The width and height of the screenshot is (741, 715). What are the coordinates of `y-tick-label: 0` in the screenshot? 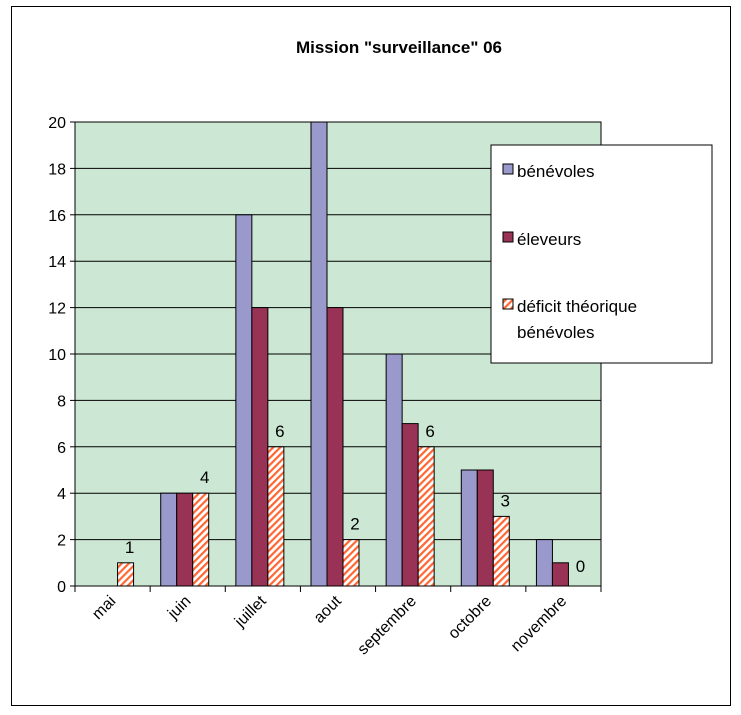 It's located at (61, 587).